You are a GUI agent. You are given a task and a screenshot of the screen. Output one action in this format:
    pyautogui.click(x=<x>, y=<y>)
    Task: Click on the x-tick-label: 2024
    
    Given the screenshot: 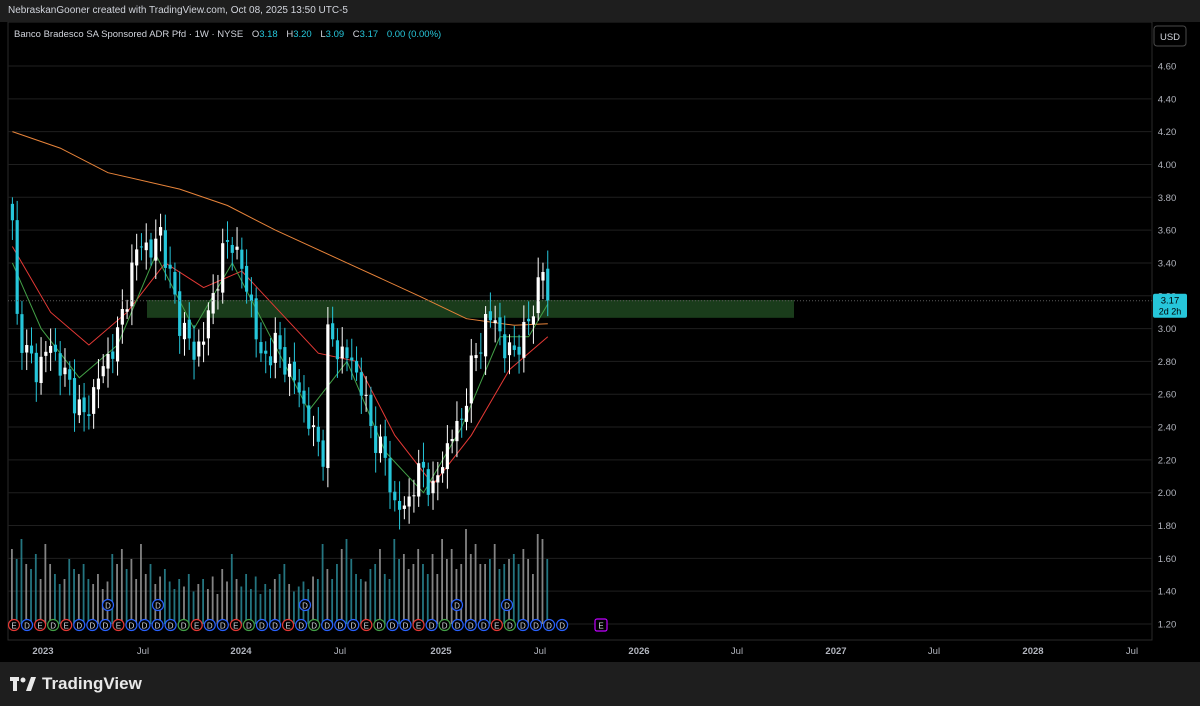 What is the action you would take?
    pyautogui.click(x=241, y=651)
    